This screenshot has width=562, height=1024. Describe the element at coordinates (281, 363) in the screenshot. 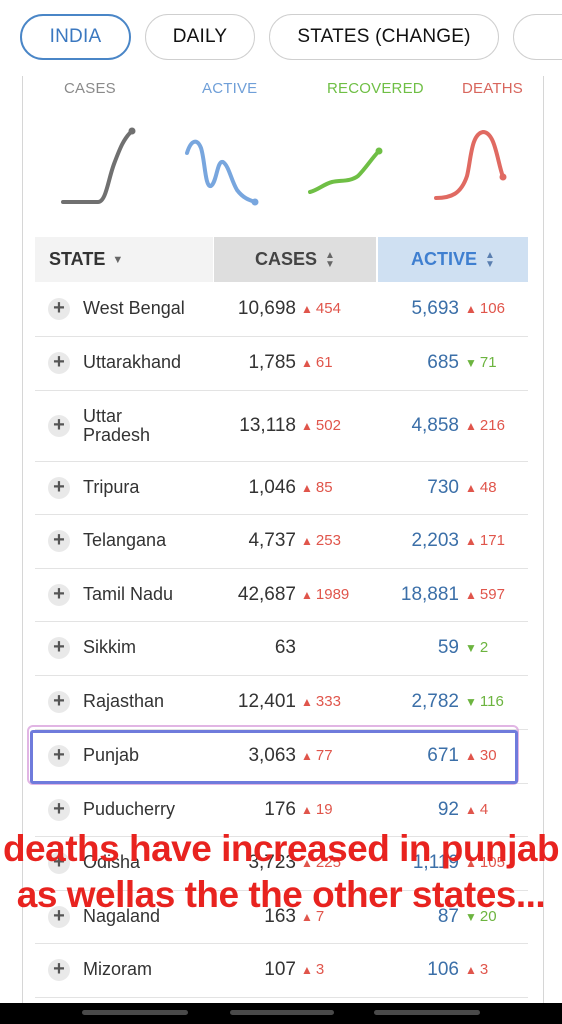

I see `table-row: + Uttarakhand 1,785 ▲ 61 685 ▼ 71` at that location.